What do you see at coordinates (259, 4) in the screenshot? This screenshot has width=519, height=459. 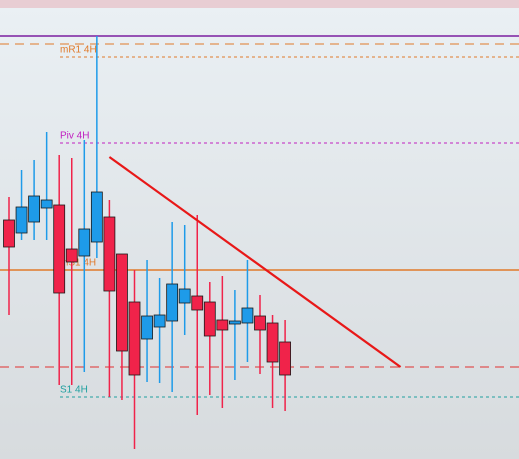 I see `top-strip` at bounding box center [259, 4].